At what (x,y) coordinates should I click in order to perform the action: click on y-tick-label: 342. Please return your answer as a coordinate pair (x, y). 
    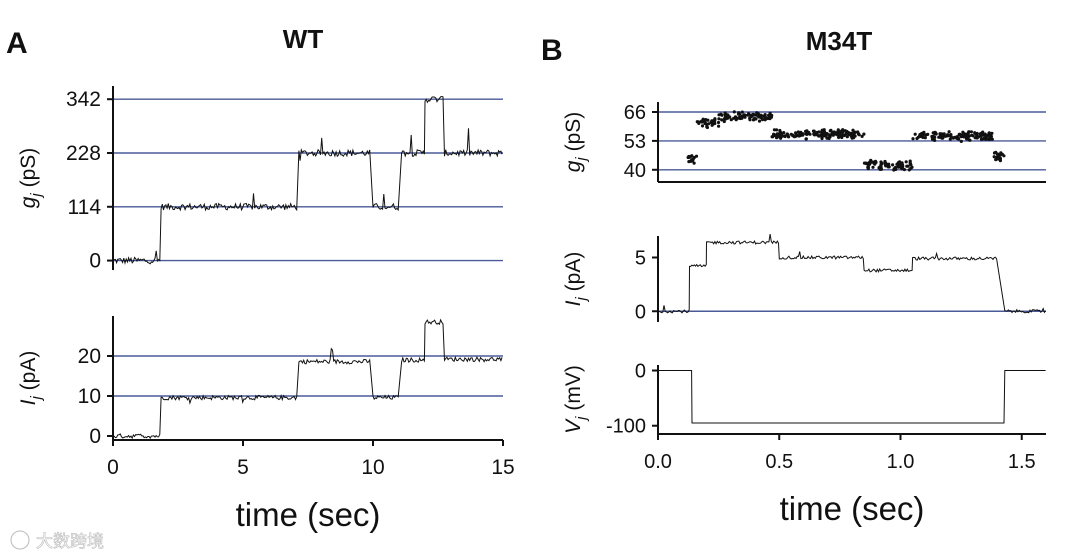
    Looking at the image, I should click on (83, 99).